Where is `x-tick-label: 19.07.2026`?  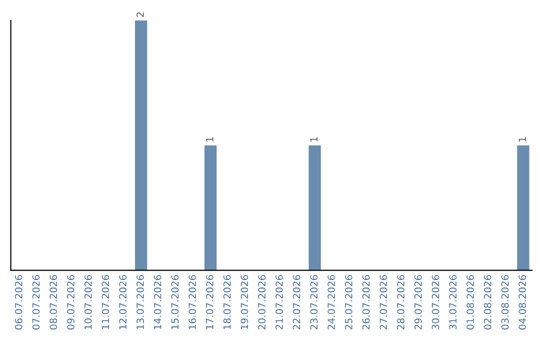
x-tick-label: 19.07.2026 is located at coordinates (244, 302).